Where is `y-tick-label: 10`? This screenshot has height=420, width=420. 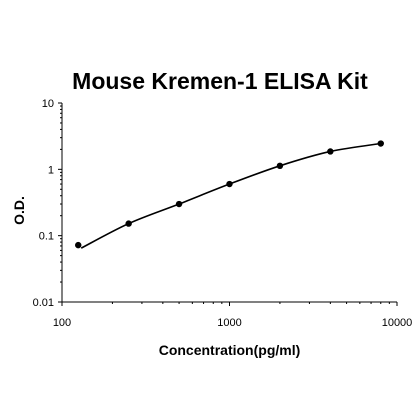 y-tick-label: 10 is located at coordinates (48, 104).